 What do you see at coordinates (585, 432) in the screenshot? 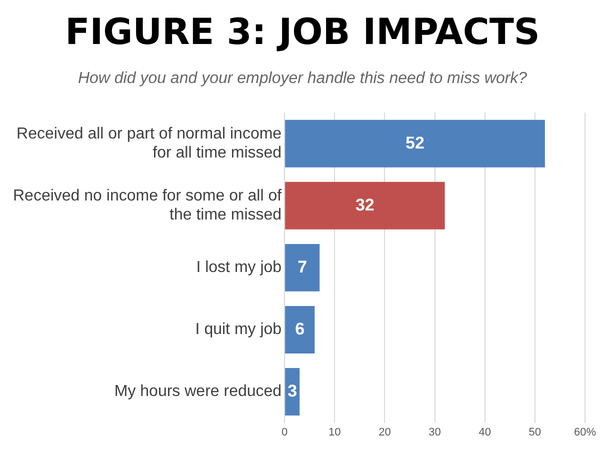
I see `x-tick-label: 60%` at bounding box center [585, 432].